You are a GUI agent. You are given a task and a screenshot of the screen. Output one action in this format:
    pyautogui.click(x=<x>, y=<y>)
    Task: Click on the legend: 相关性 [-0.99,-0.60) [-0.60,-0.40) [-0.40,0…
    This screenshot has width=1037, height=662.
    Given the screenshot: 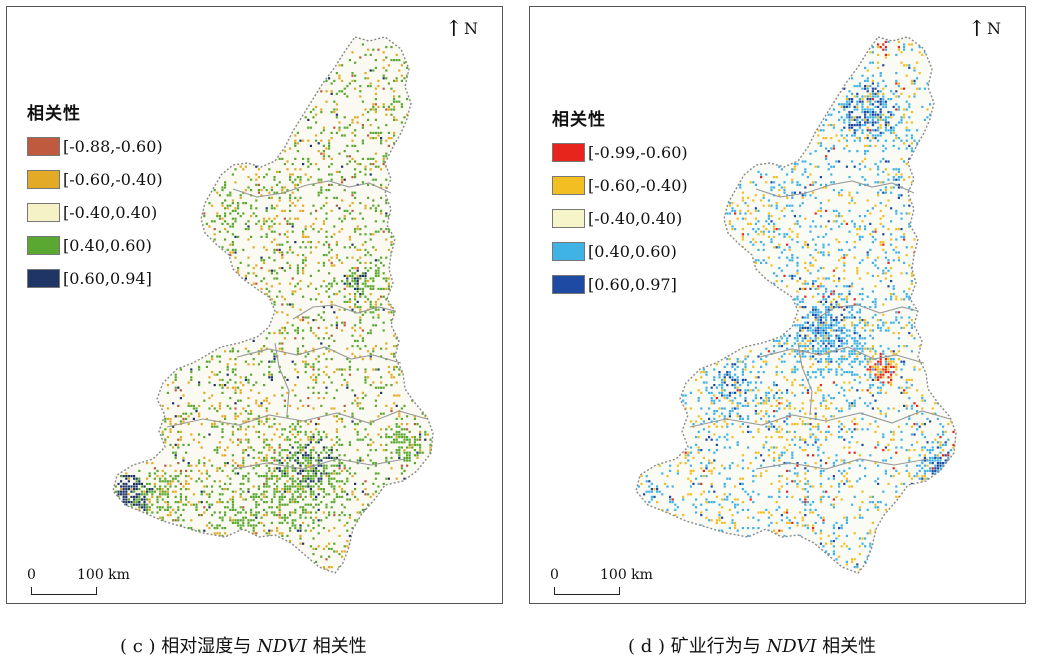 What is the action you would take?
    pyautogui.click(x=620, y=203)
    